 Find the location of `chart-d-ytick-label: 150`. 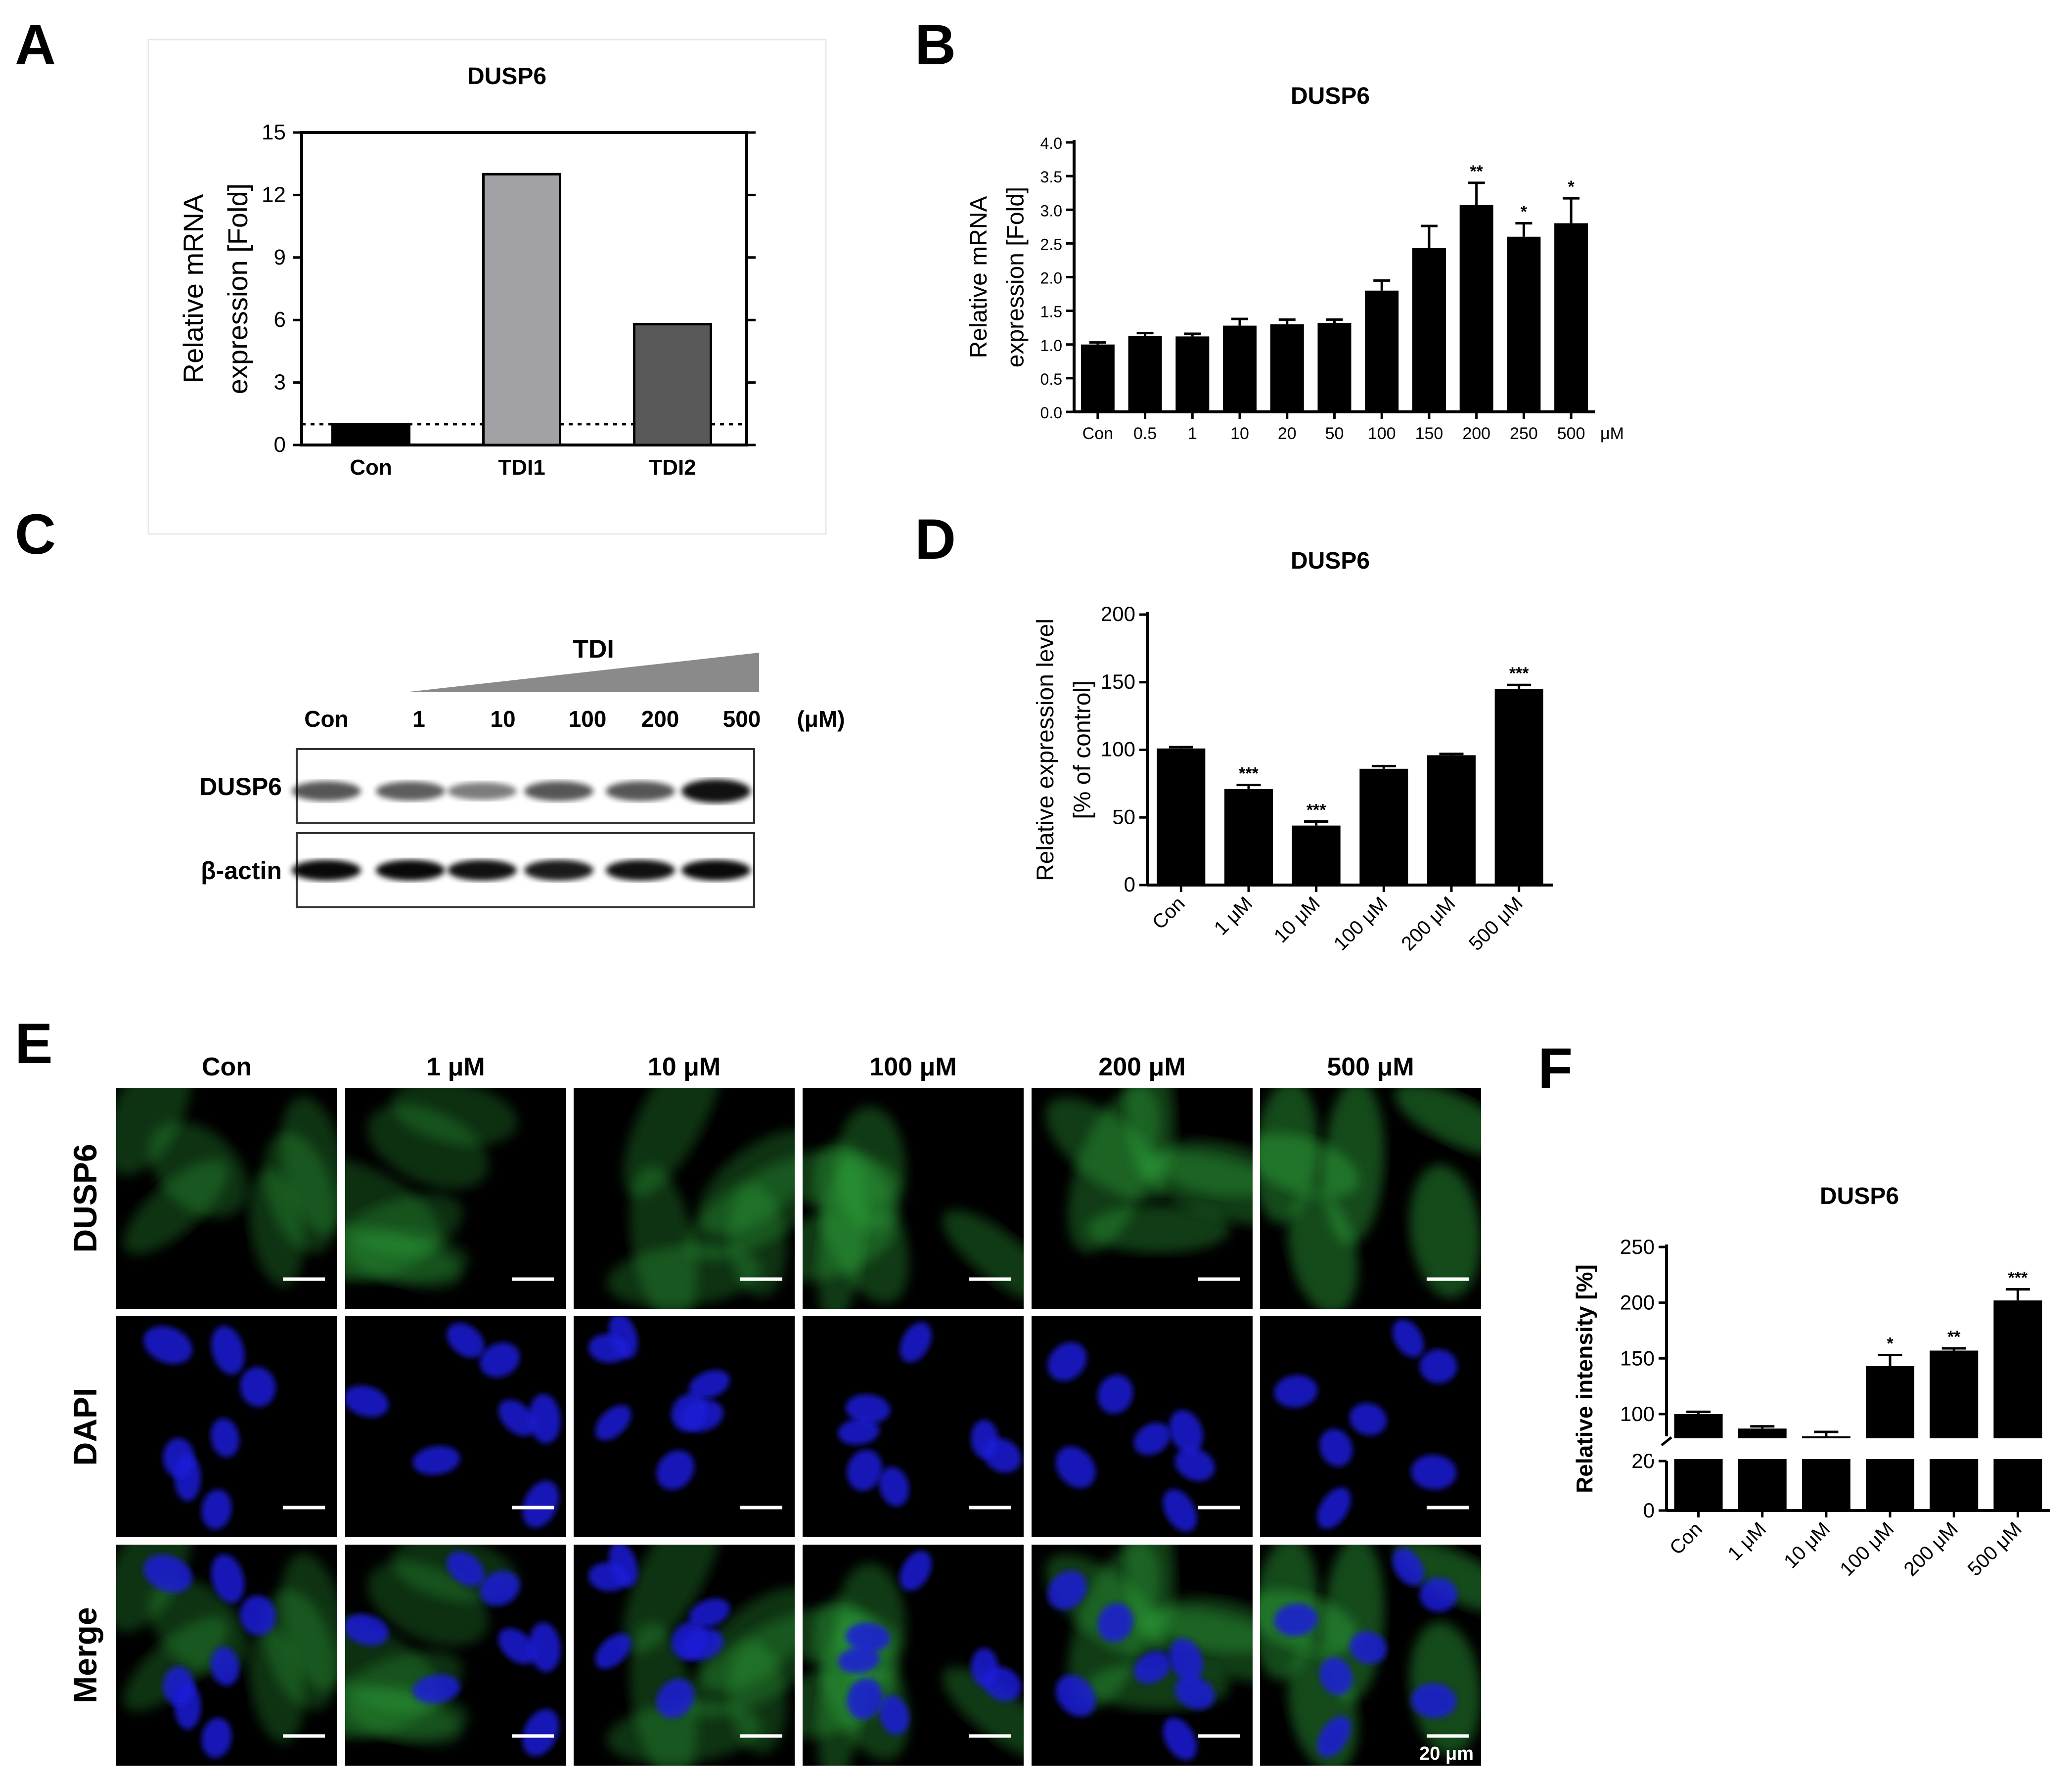

chart-d-ytick-label: 150 is located at coordinates (1118, 681).